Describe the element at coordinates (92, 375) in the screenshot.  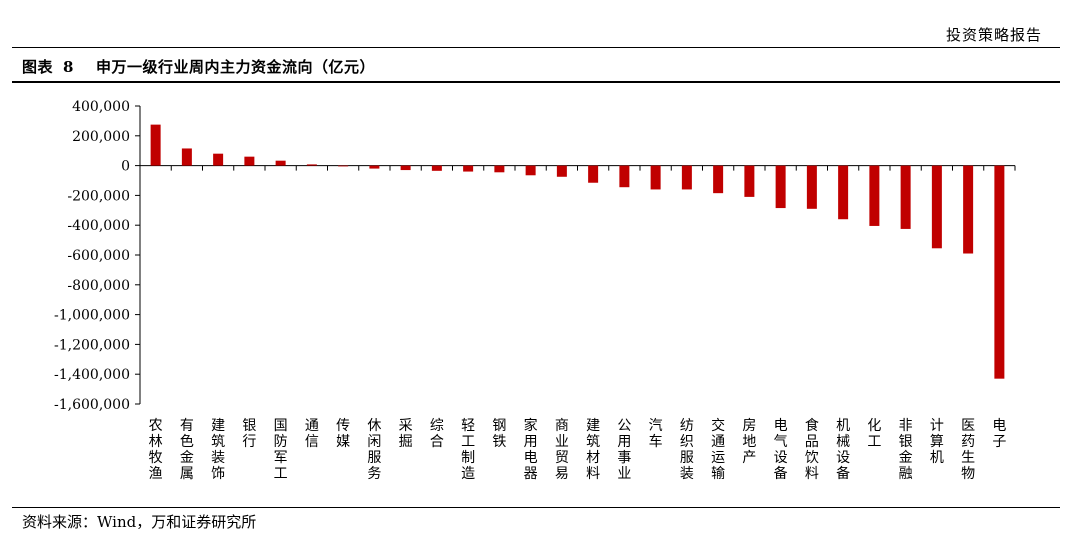
I see `y-tick-label: -1,400,000` at that location.